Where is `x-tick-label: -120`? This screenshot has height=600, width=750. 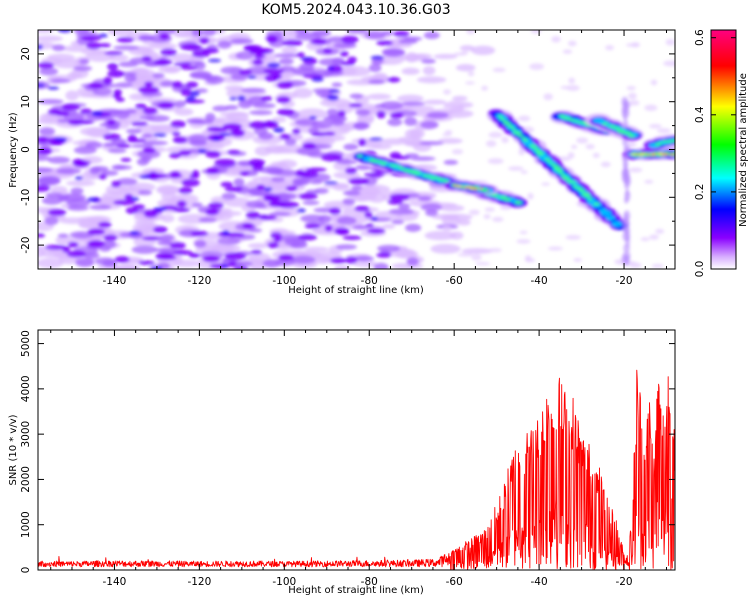
x-tick-label: -120 is located at coordinates (199, 281).